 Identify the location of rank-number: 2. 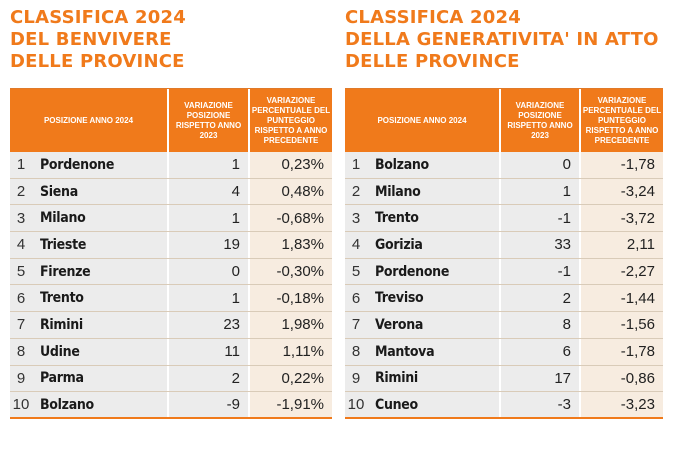
(21, 192).